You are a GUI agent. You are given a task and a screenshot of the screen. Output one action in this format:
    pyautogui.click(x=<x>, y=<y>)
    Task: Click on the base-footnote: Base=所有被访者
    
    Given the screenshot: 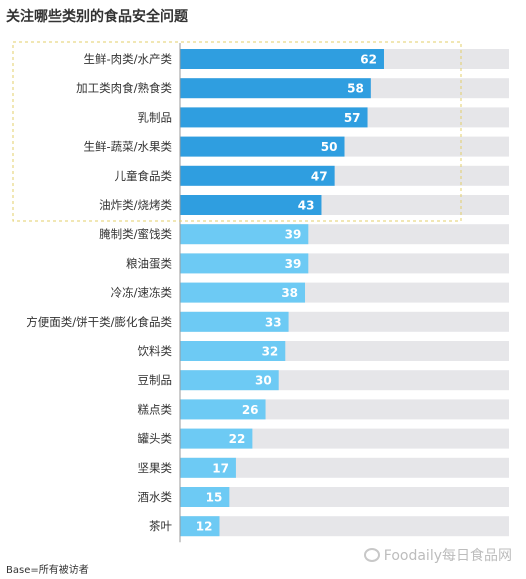 What is the action you would take?
    pyautogui.click(x=47, y=570)
    